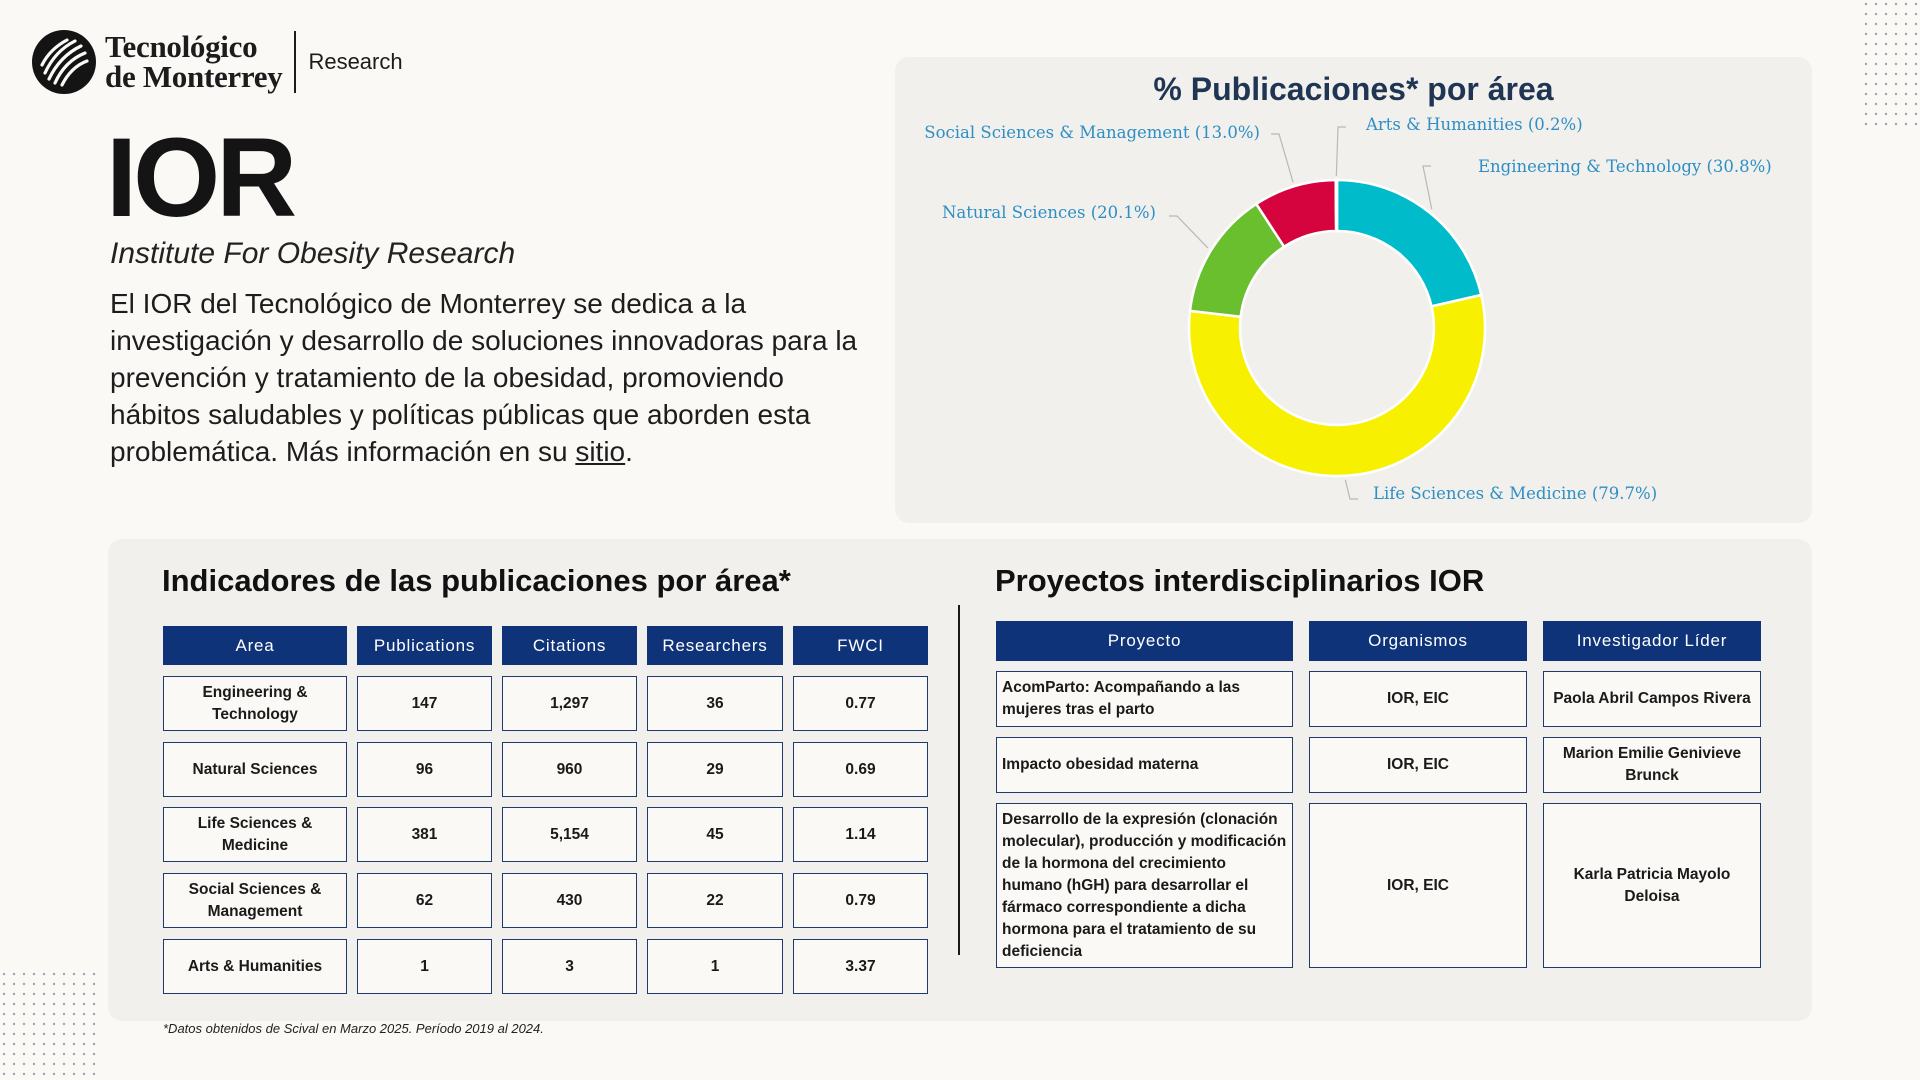 The image size is (1920, 1080). What do you see at coordinates (255, 834) in the screenshot?
I see `indicators-cell-r2-c0: Life Sciences & Medicine` at bounding box center [255, 834].